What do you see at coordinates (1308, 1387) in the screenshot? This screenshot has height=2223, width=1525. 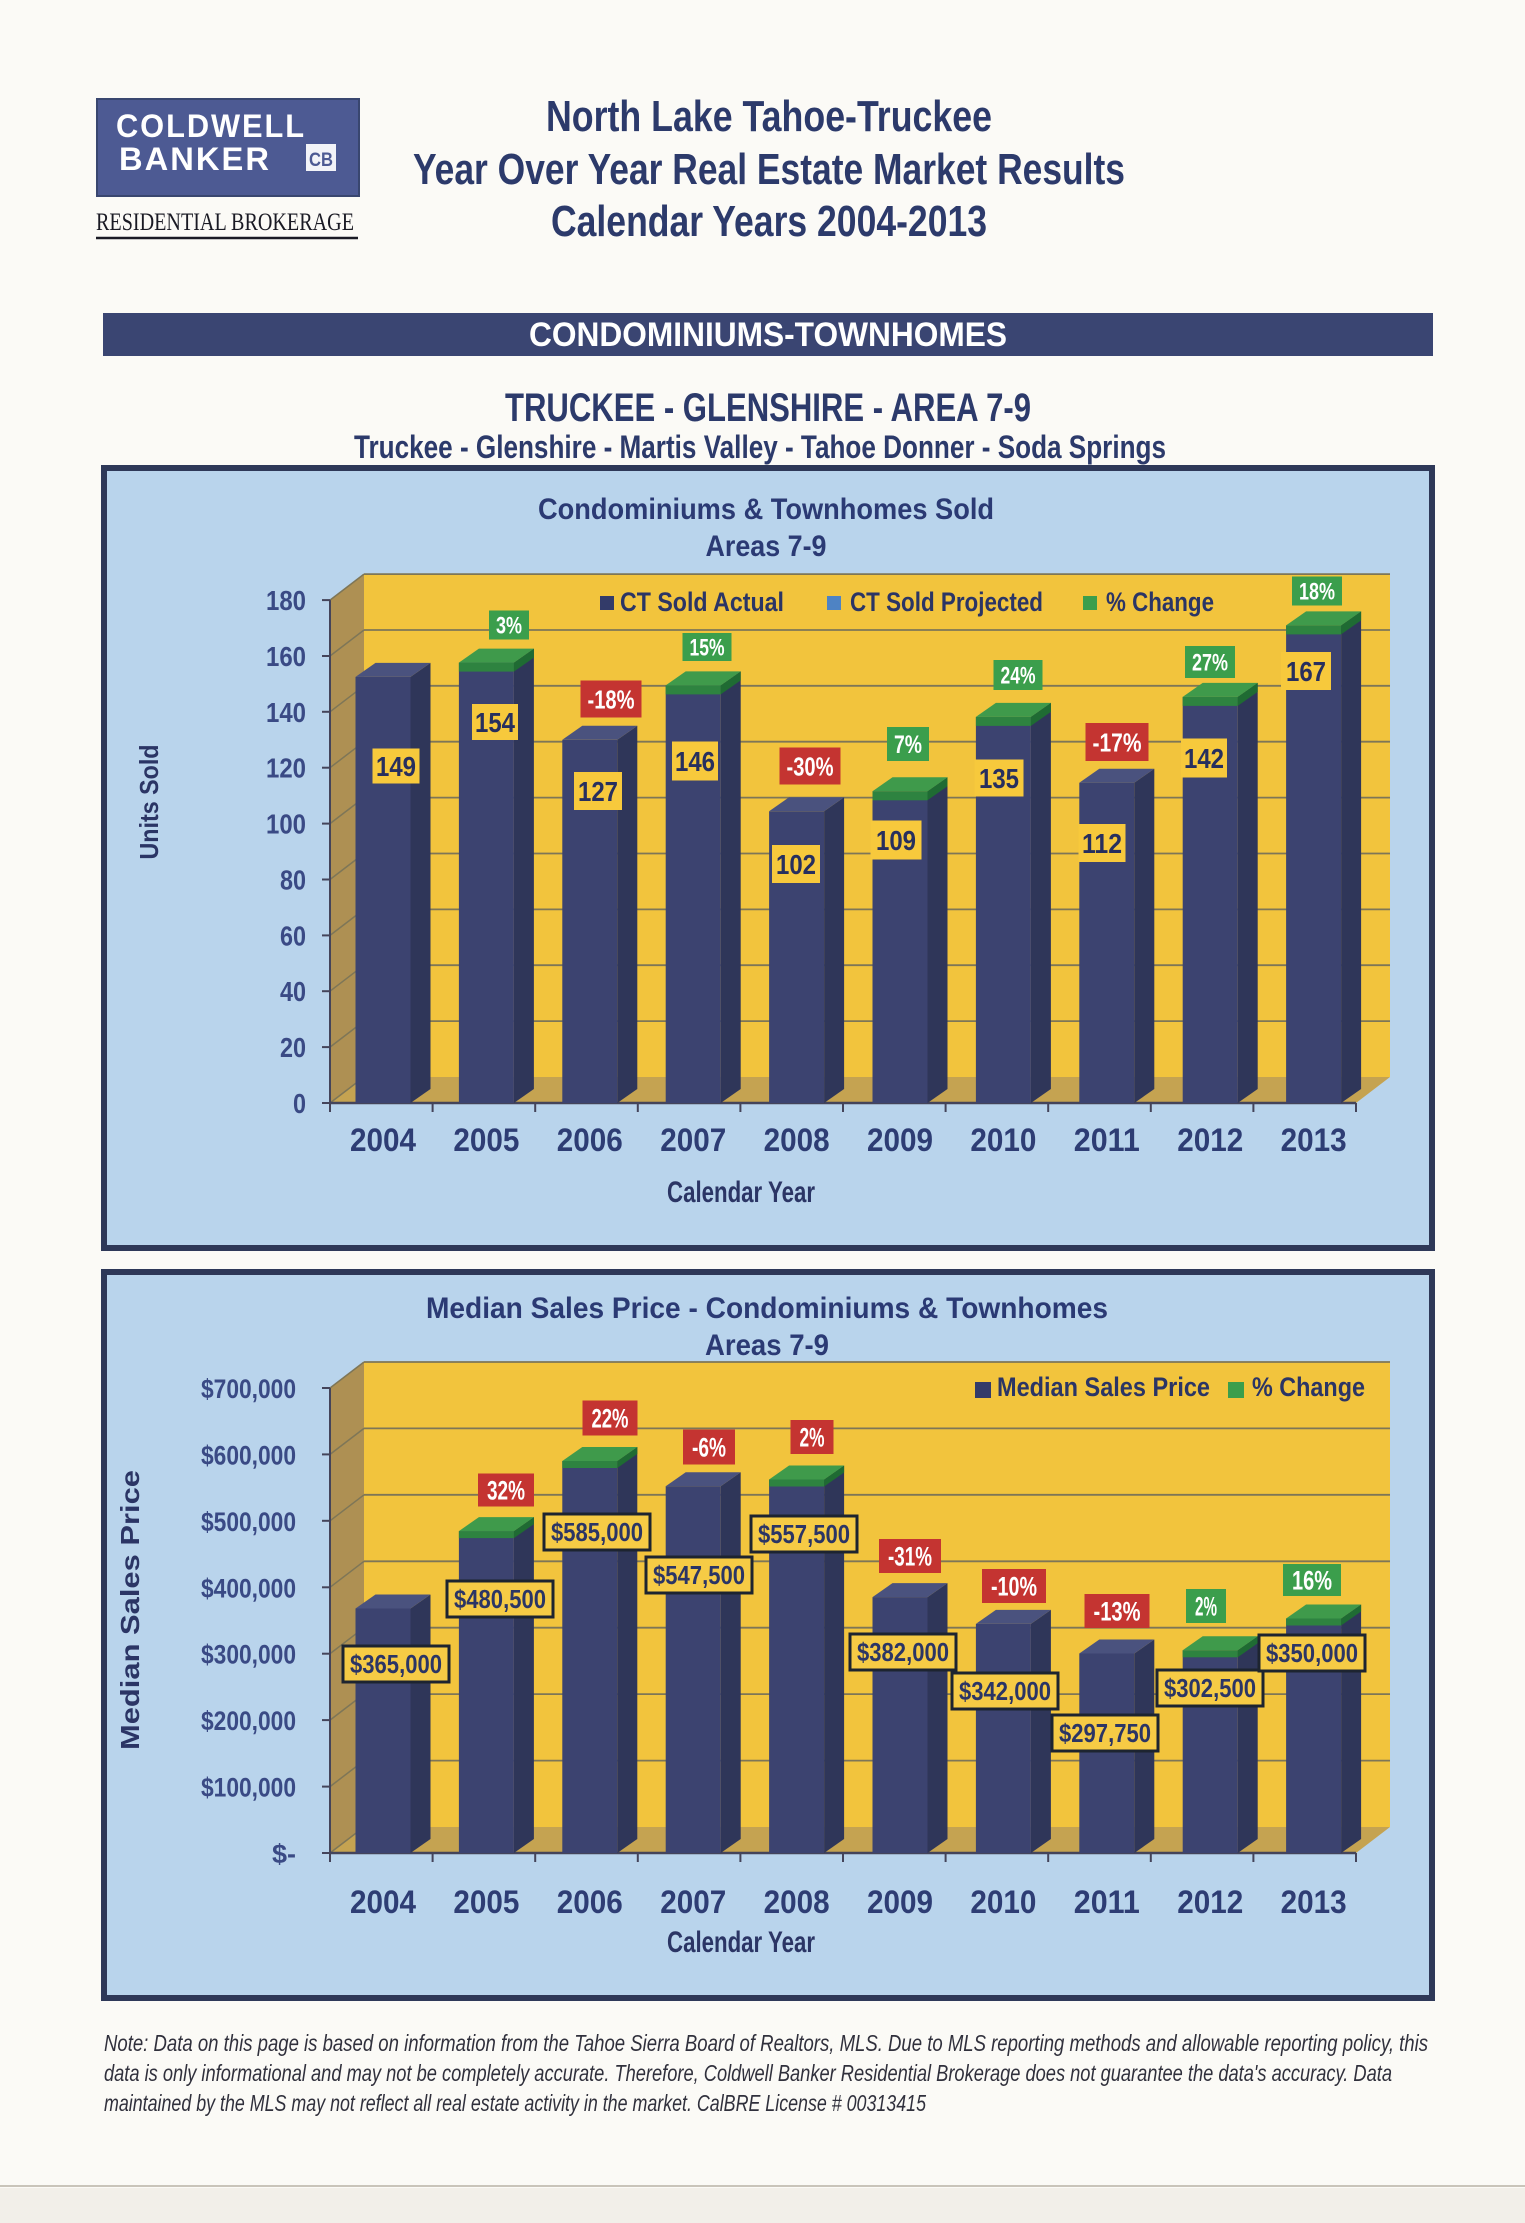 I see `svg-text: % Change` at bounding box center [1308, 1387].